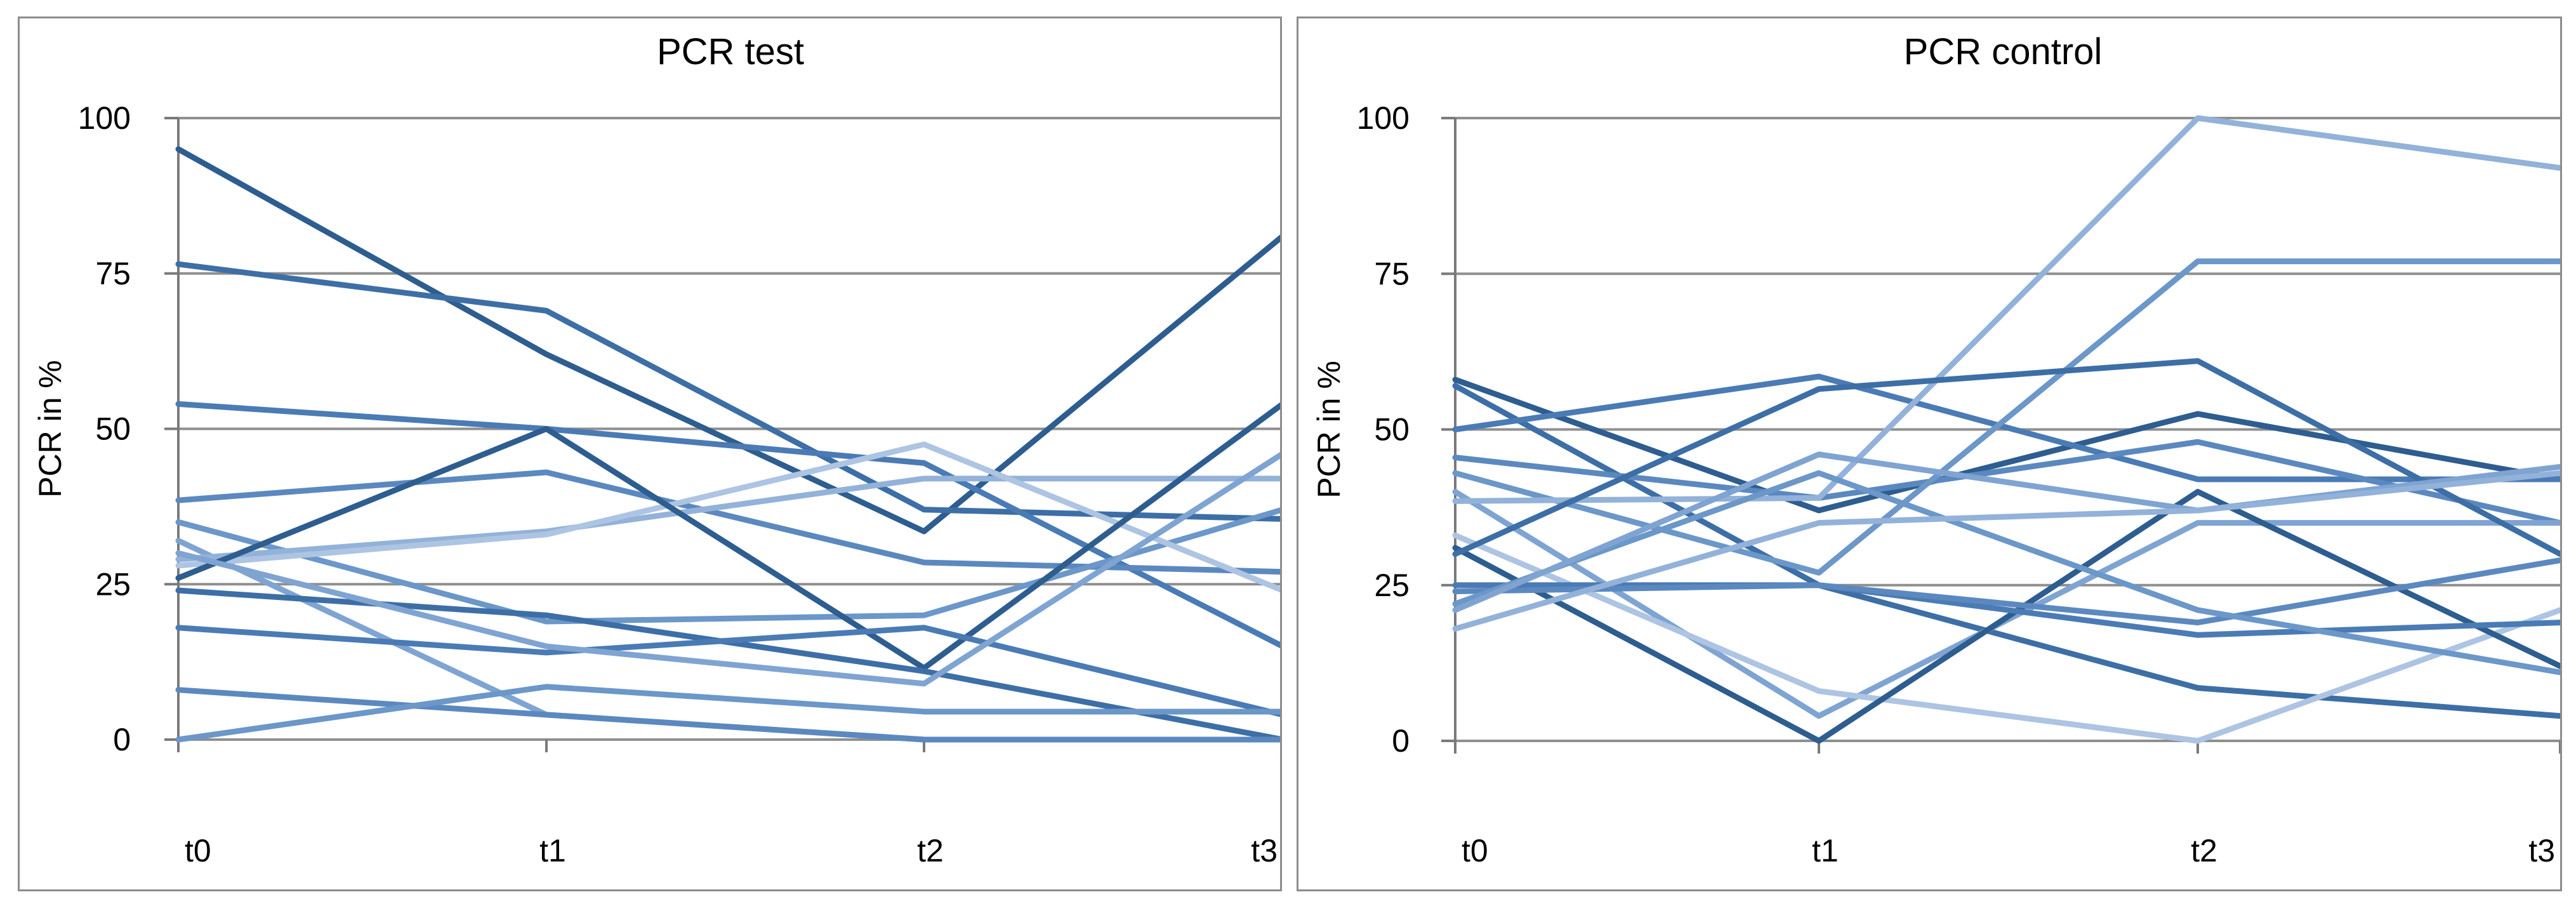 This screenshot has width=2576, height=911. Describe the element at coordinates (1392, 273) in the screenshot. I see `chart-1-ytick-label: 75` at that location.